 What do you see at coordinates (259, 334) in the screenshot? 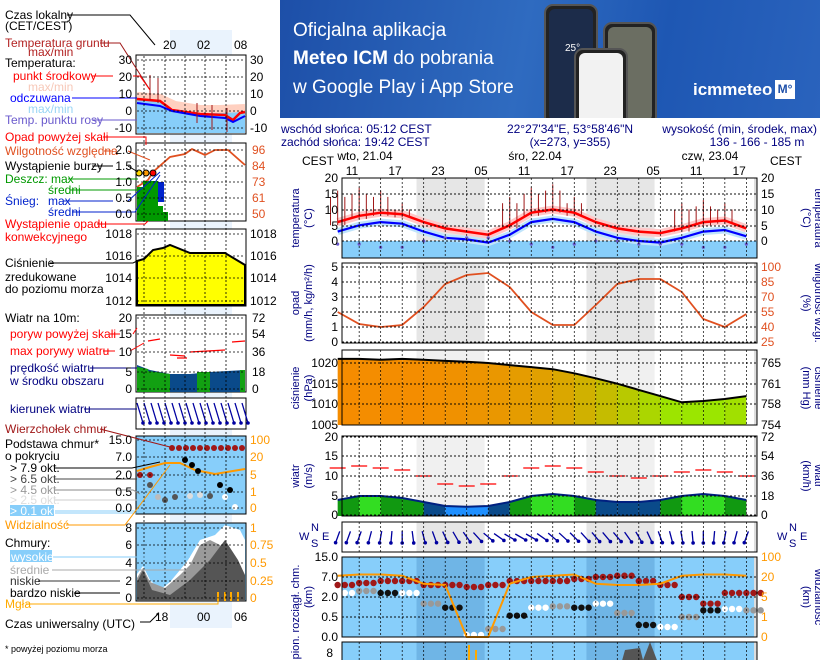
I see `legend-tick-wind_kmh: 54` at bounding box center [259, 334].